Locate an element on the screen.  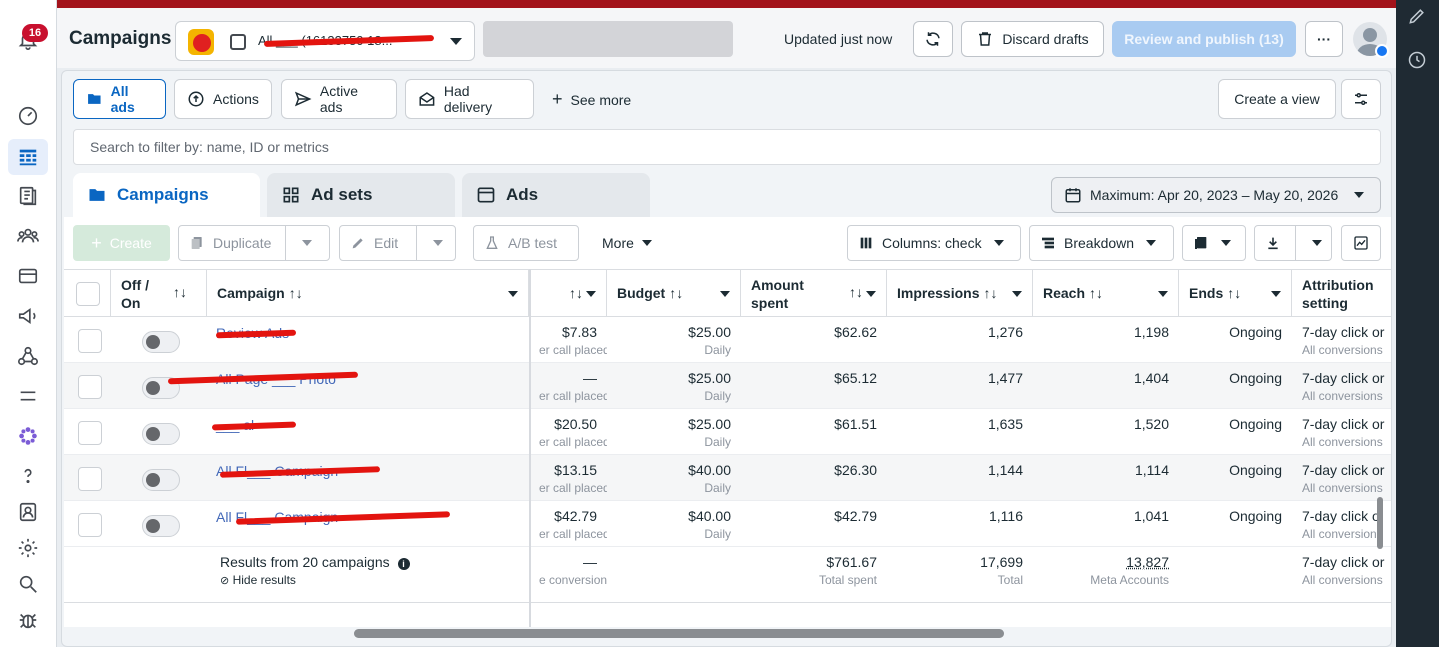
create-button: + Create is located at coordinates (121, 243).